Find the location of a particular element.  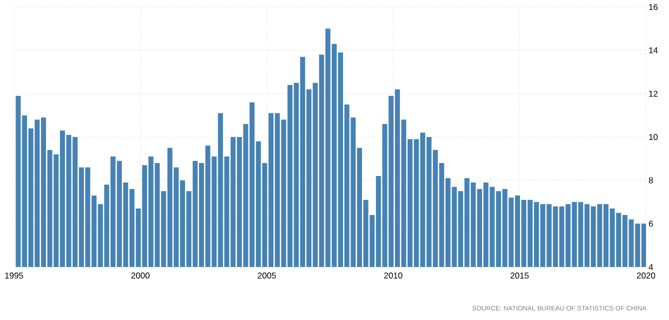

x-tick-label: 2015 is located at coordinates (519, 275).